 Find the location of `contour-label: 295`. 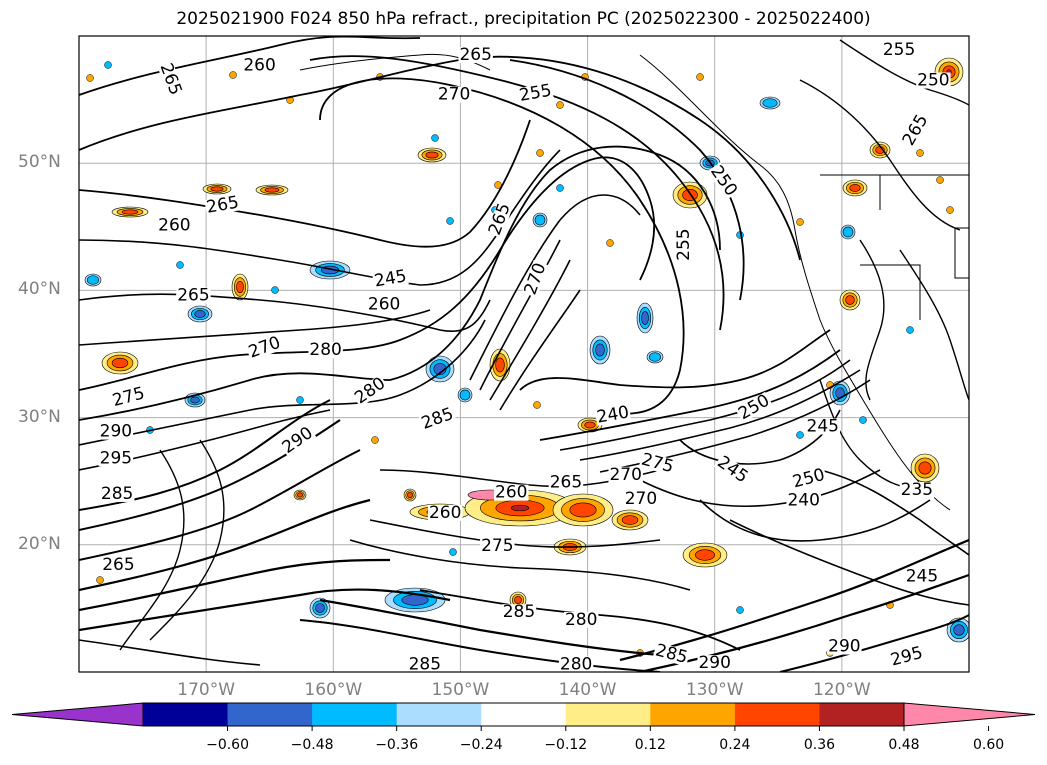

contour-label: 295 is located at coordinates (116, 458).